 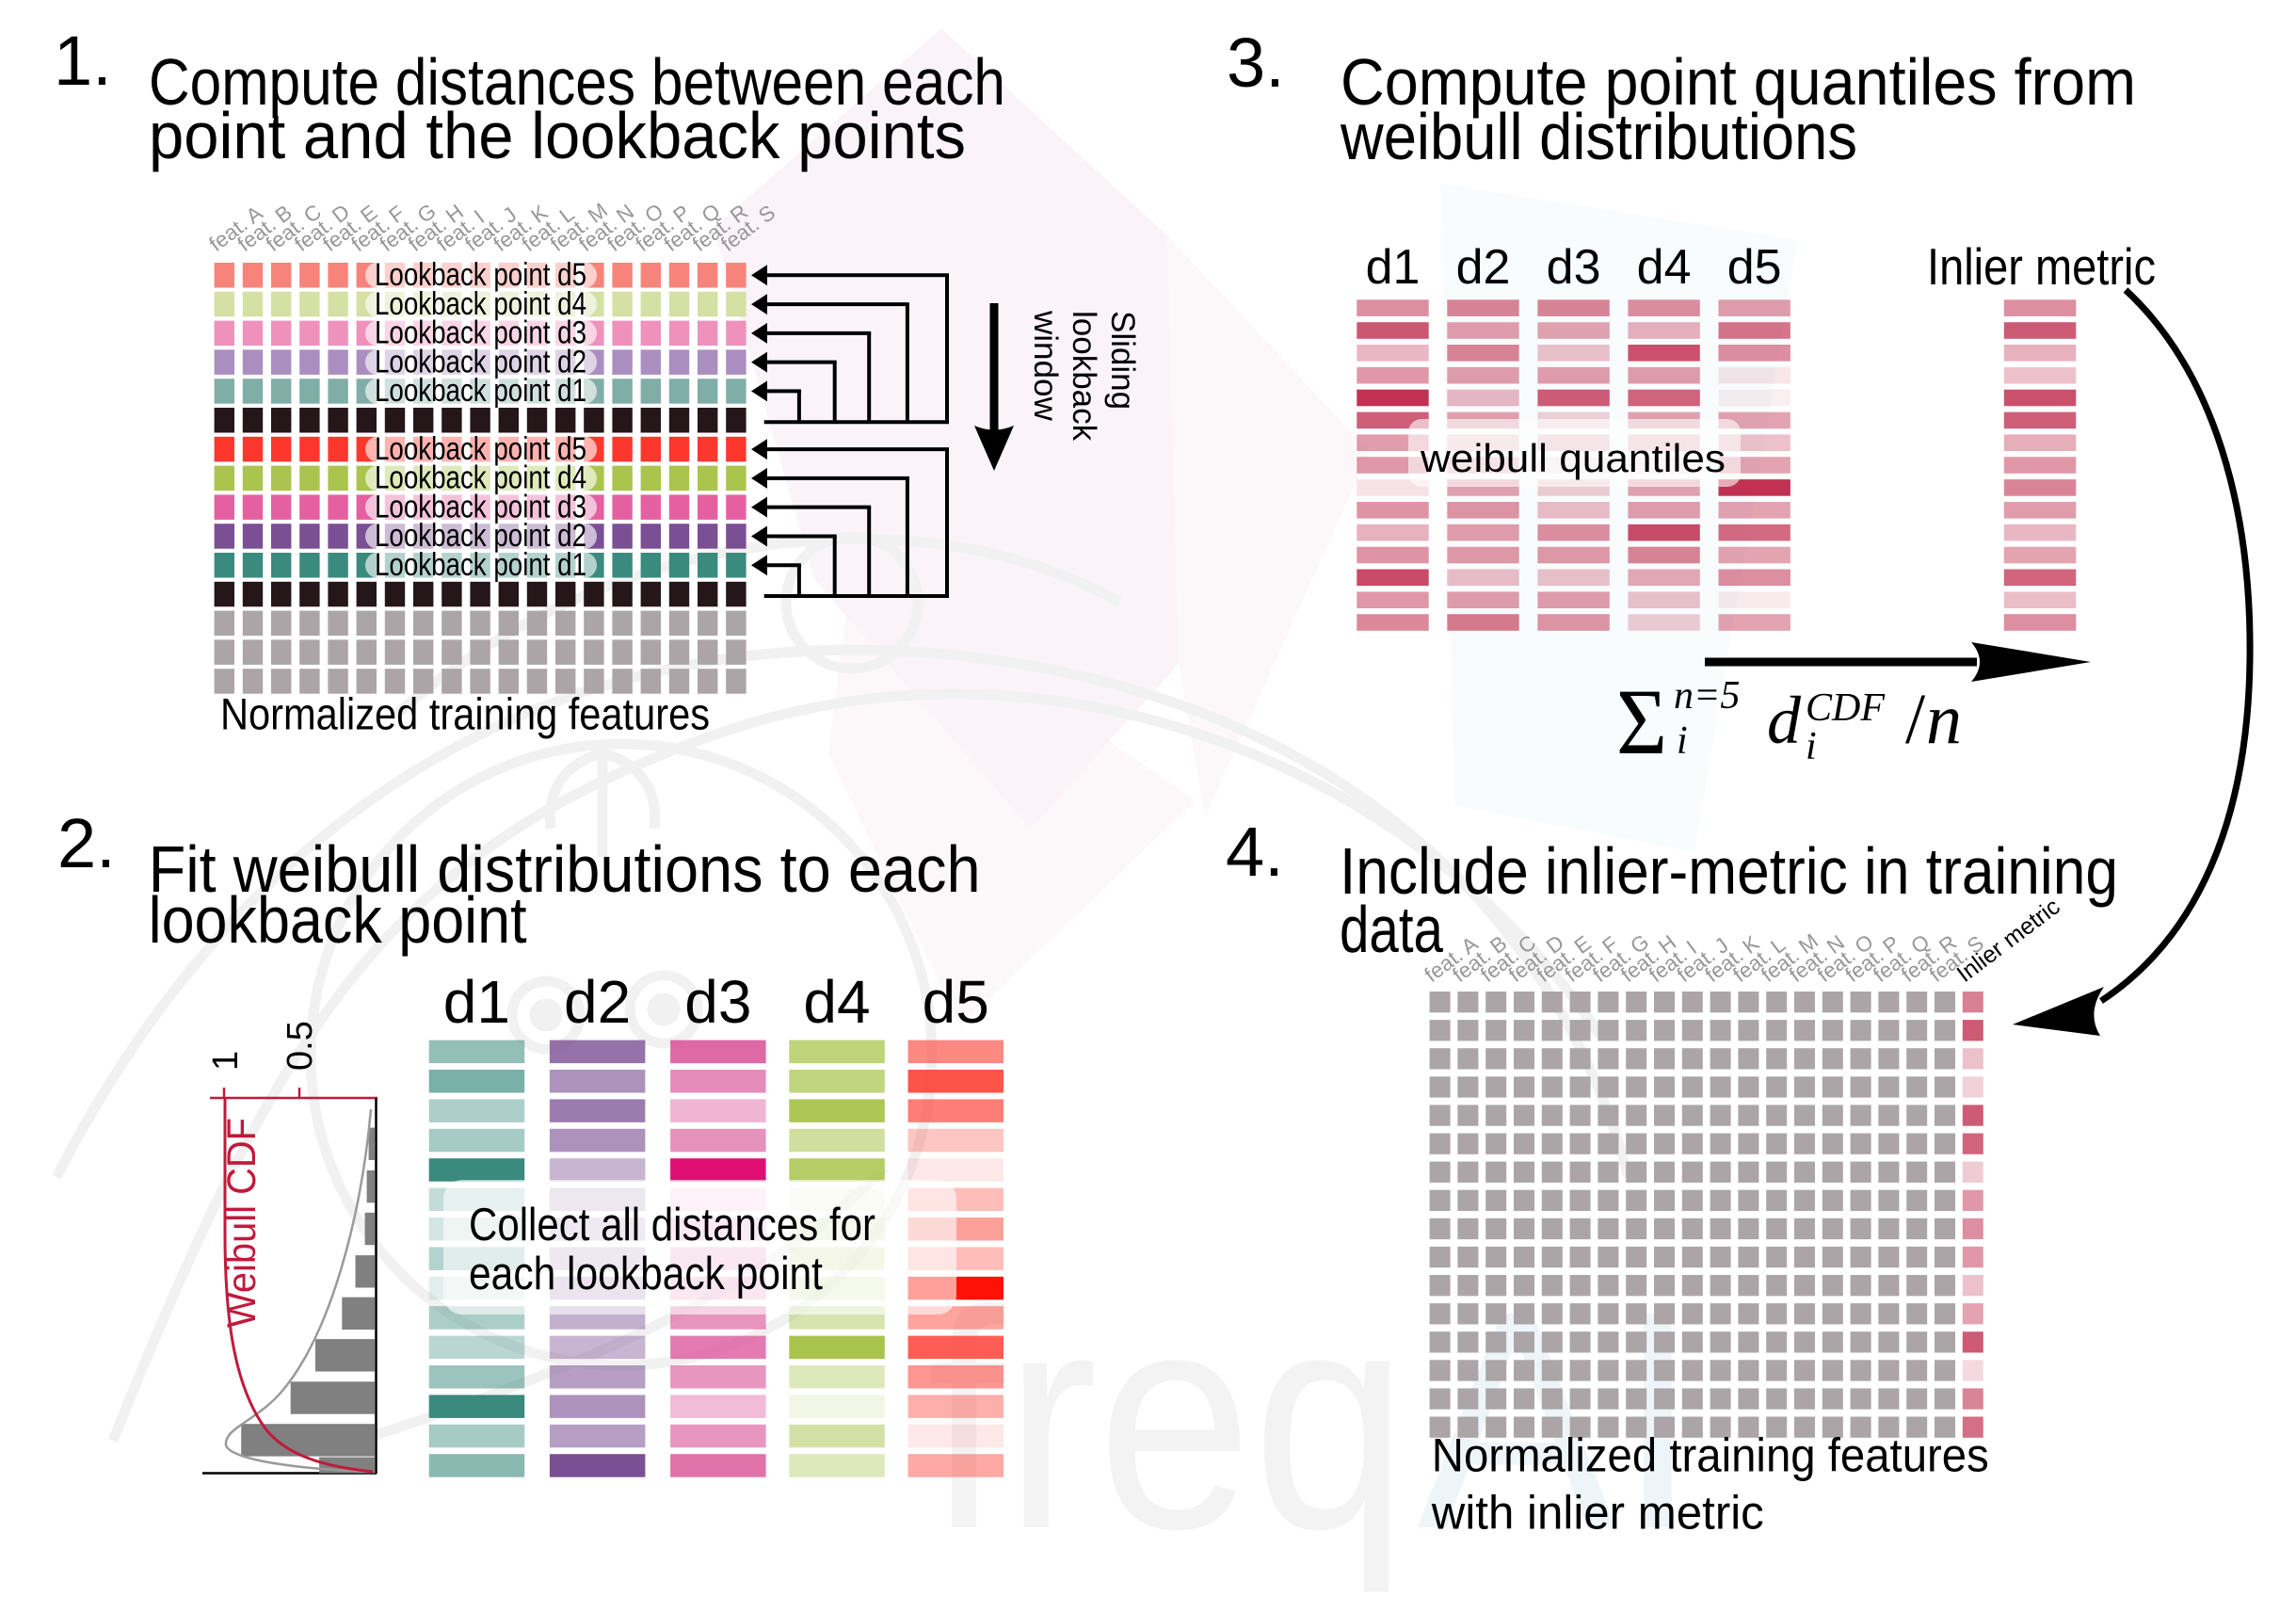 What do you see at coordinates (1707, 696) in the screenshot?
I see `svg-text: n=5` at bounding box center [1707, 696].